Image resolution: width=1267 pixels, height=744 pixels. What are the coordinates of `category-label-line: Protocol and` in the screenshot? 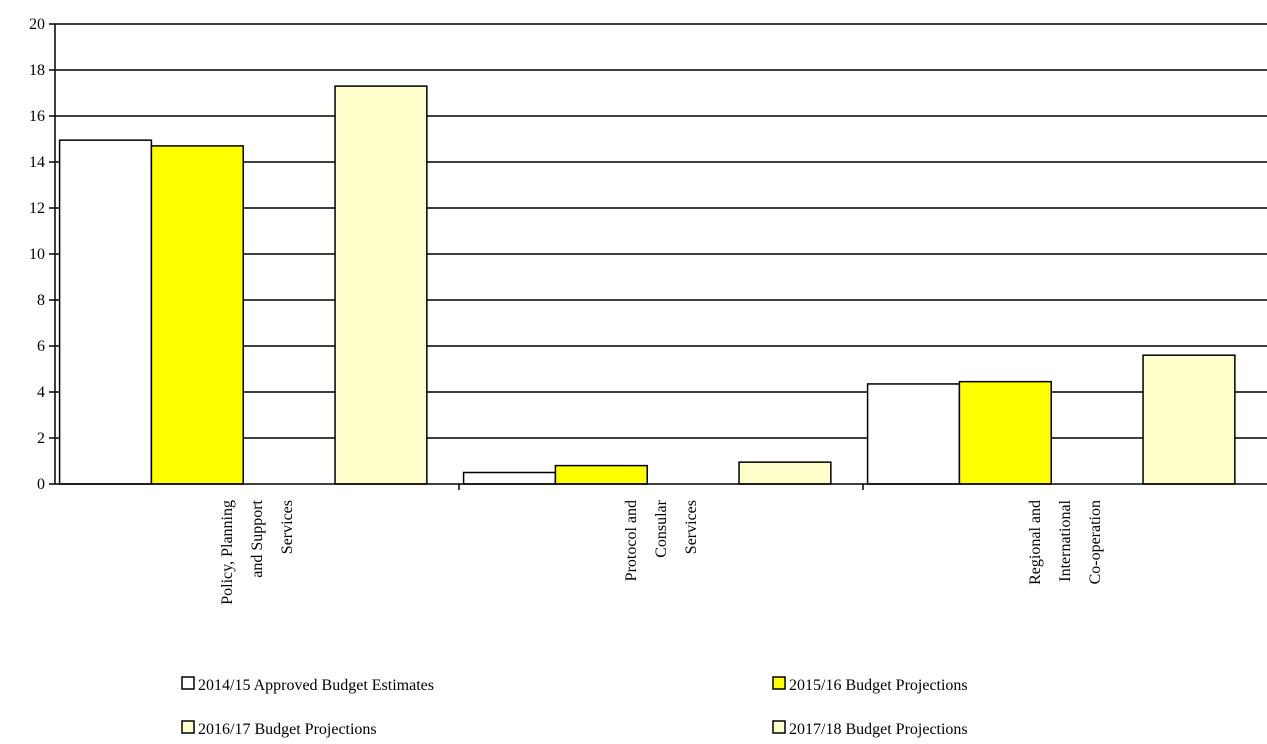 It's located at (631, 540).